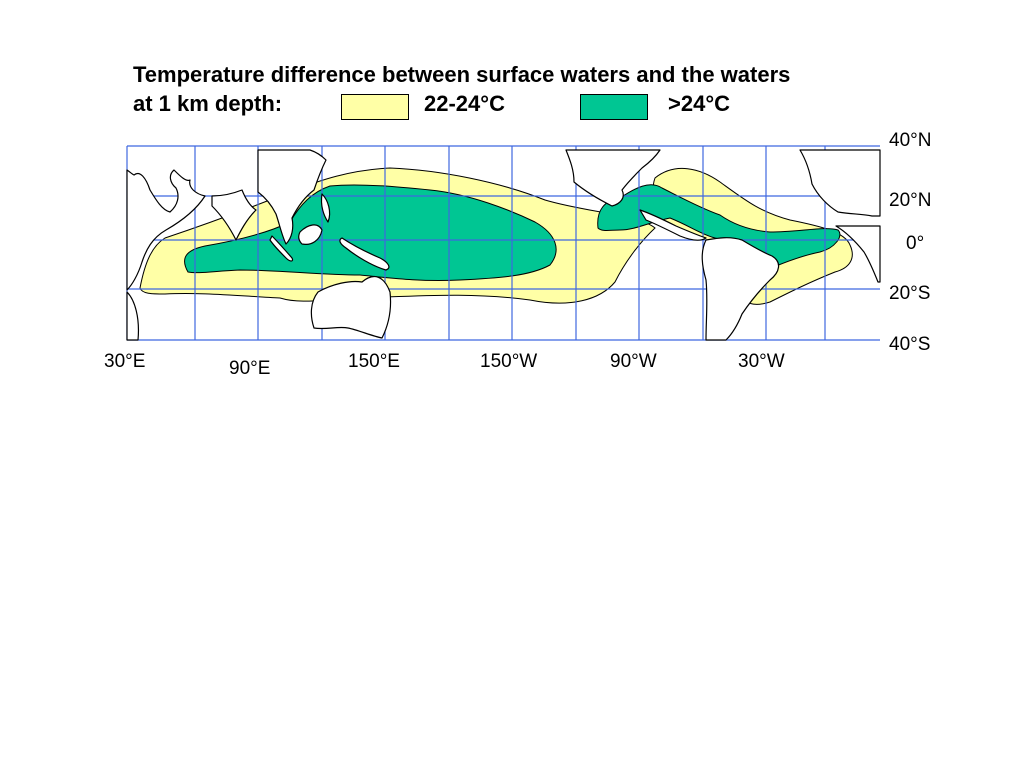 The width and height of the screenshot is (1024, 768). Describe the element at coordinates (673, 225) in the screenshot. I see `landmass-central-america` at that location.